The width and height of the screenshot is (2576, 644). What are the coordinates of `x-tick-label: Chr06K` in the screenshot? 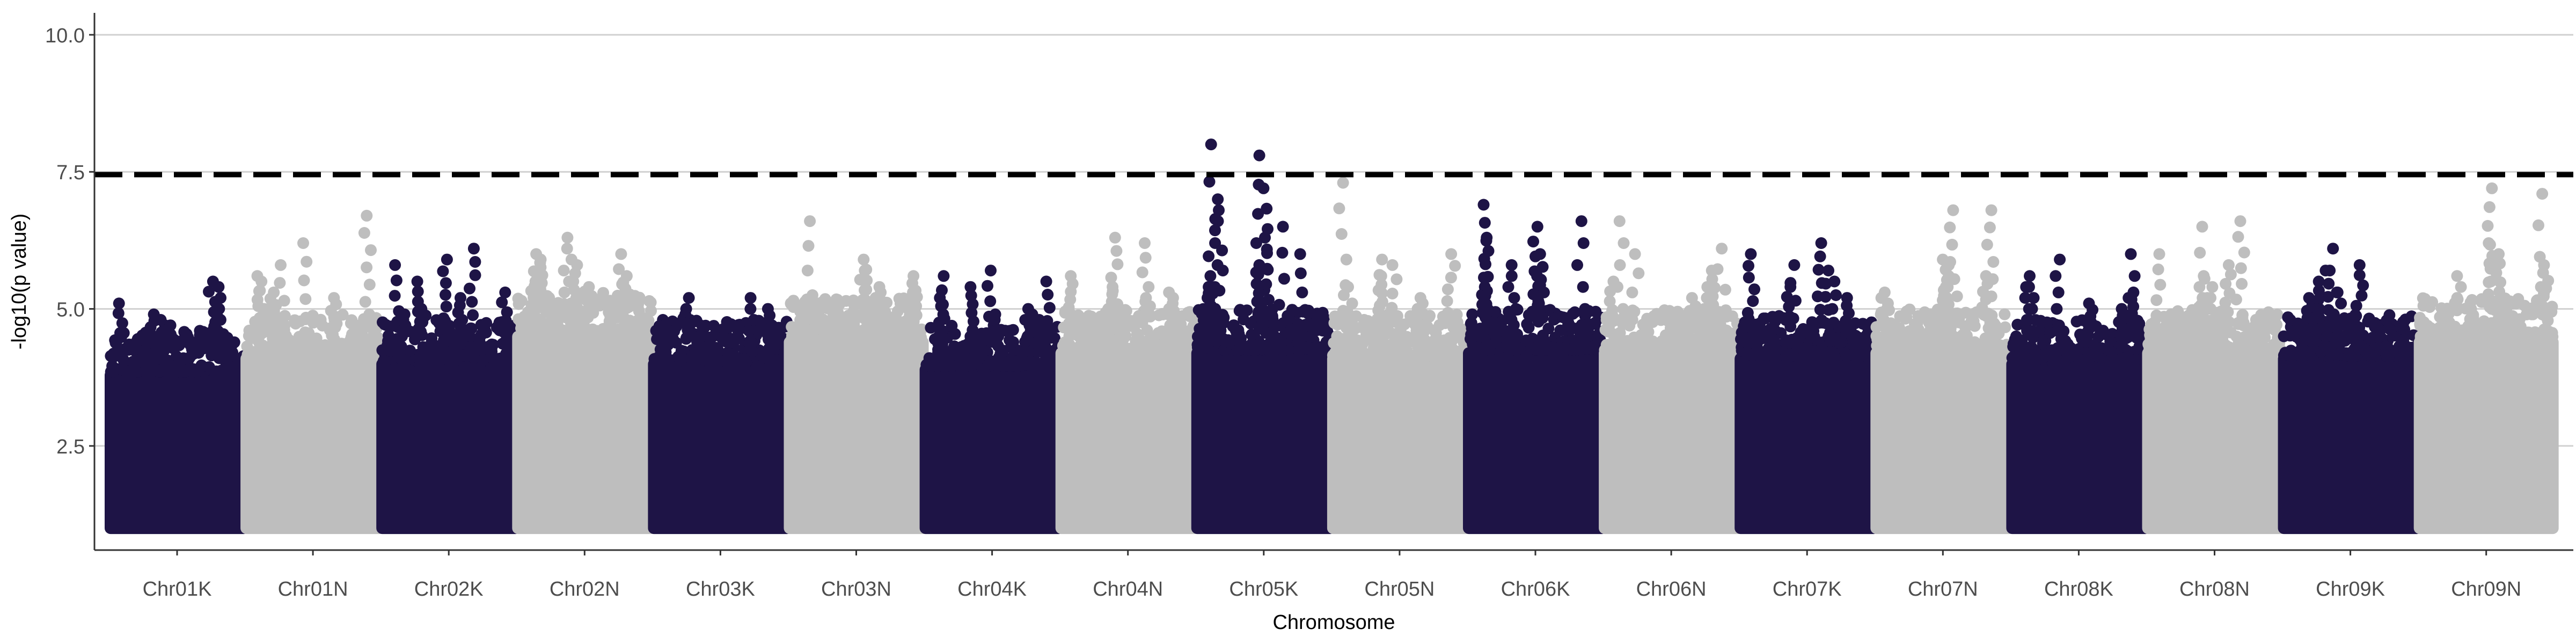 It's located at (1535, 589).